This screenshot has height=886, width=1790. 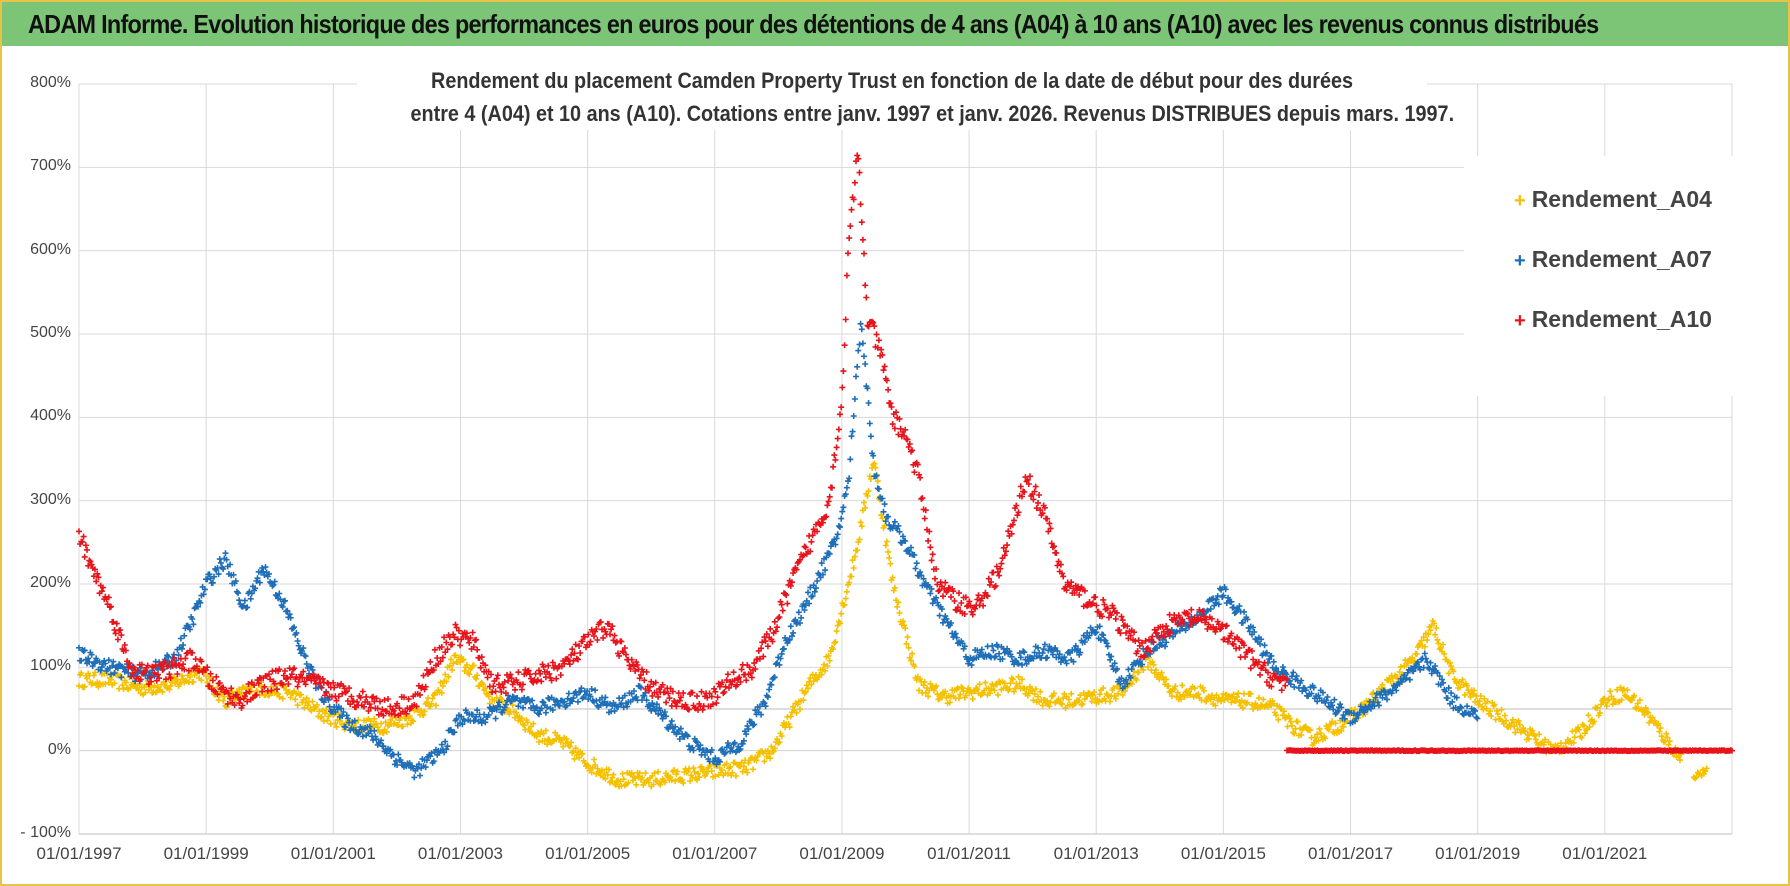 What do you see at coordinates (59, 749) in the screenshot?
I see `y-tick-label: 0%` at bounding box center [59, 749].